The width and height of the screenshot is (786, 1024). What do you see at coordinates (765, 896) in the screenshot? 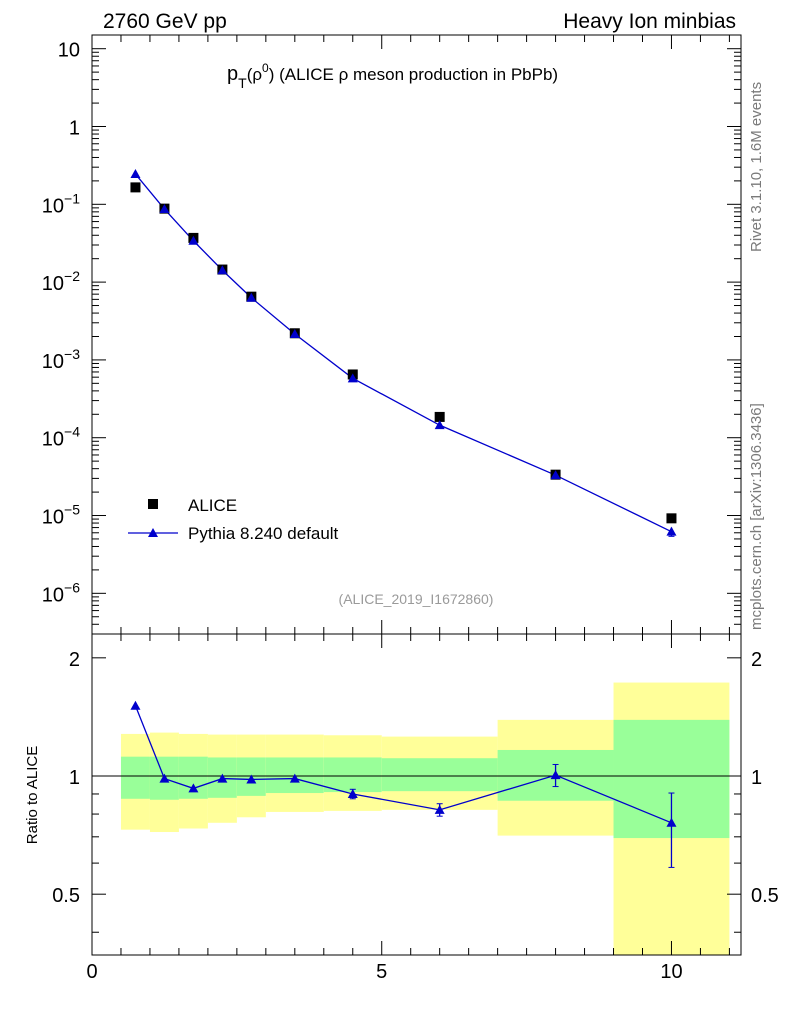
I see `ratio-ytick-label-right: 0.5` at bounding box center [765, 896].